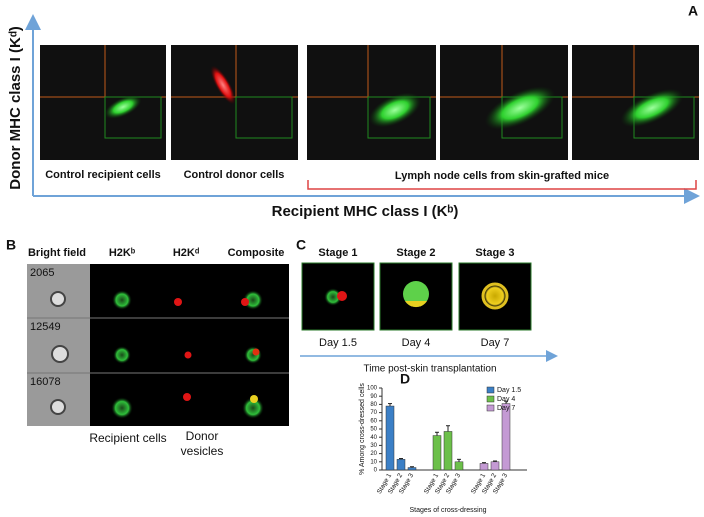 This screenshot has height=517, width=704. What do you see at coordinates (502, 176) in the screenshot?
I see `plot-label: Lymph node cells from skin-grafted mice` at bounding box center [502, 176].